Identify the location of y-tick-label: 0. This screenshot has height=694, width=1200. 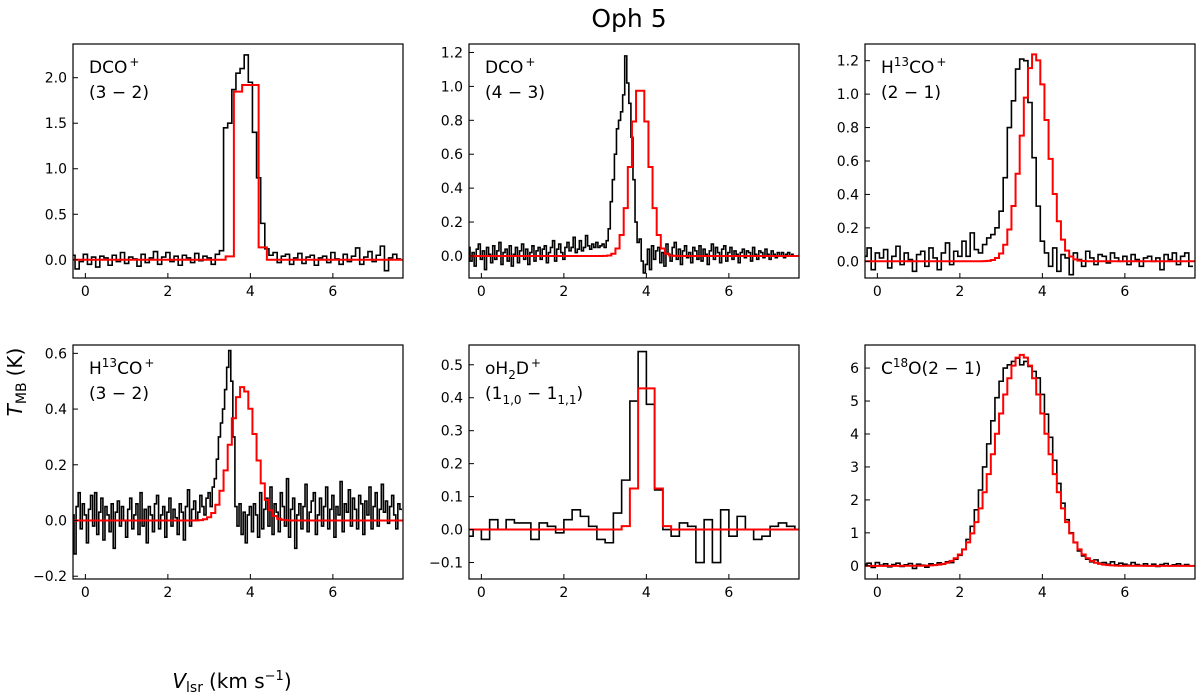
(854, 567).